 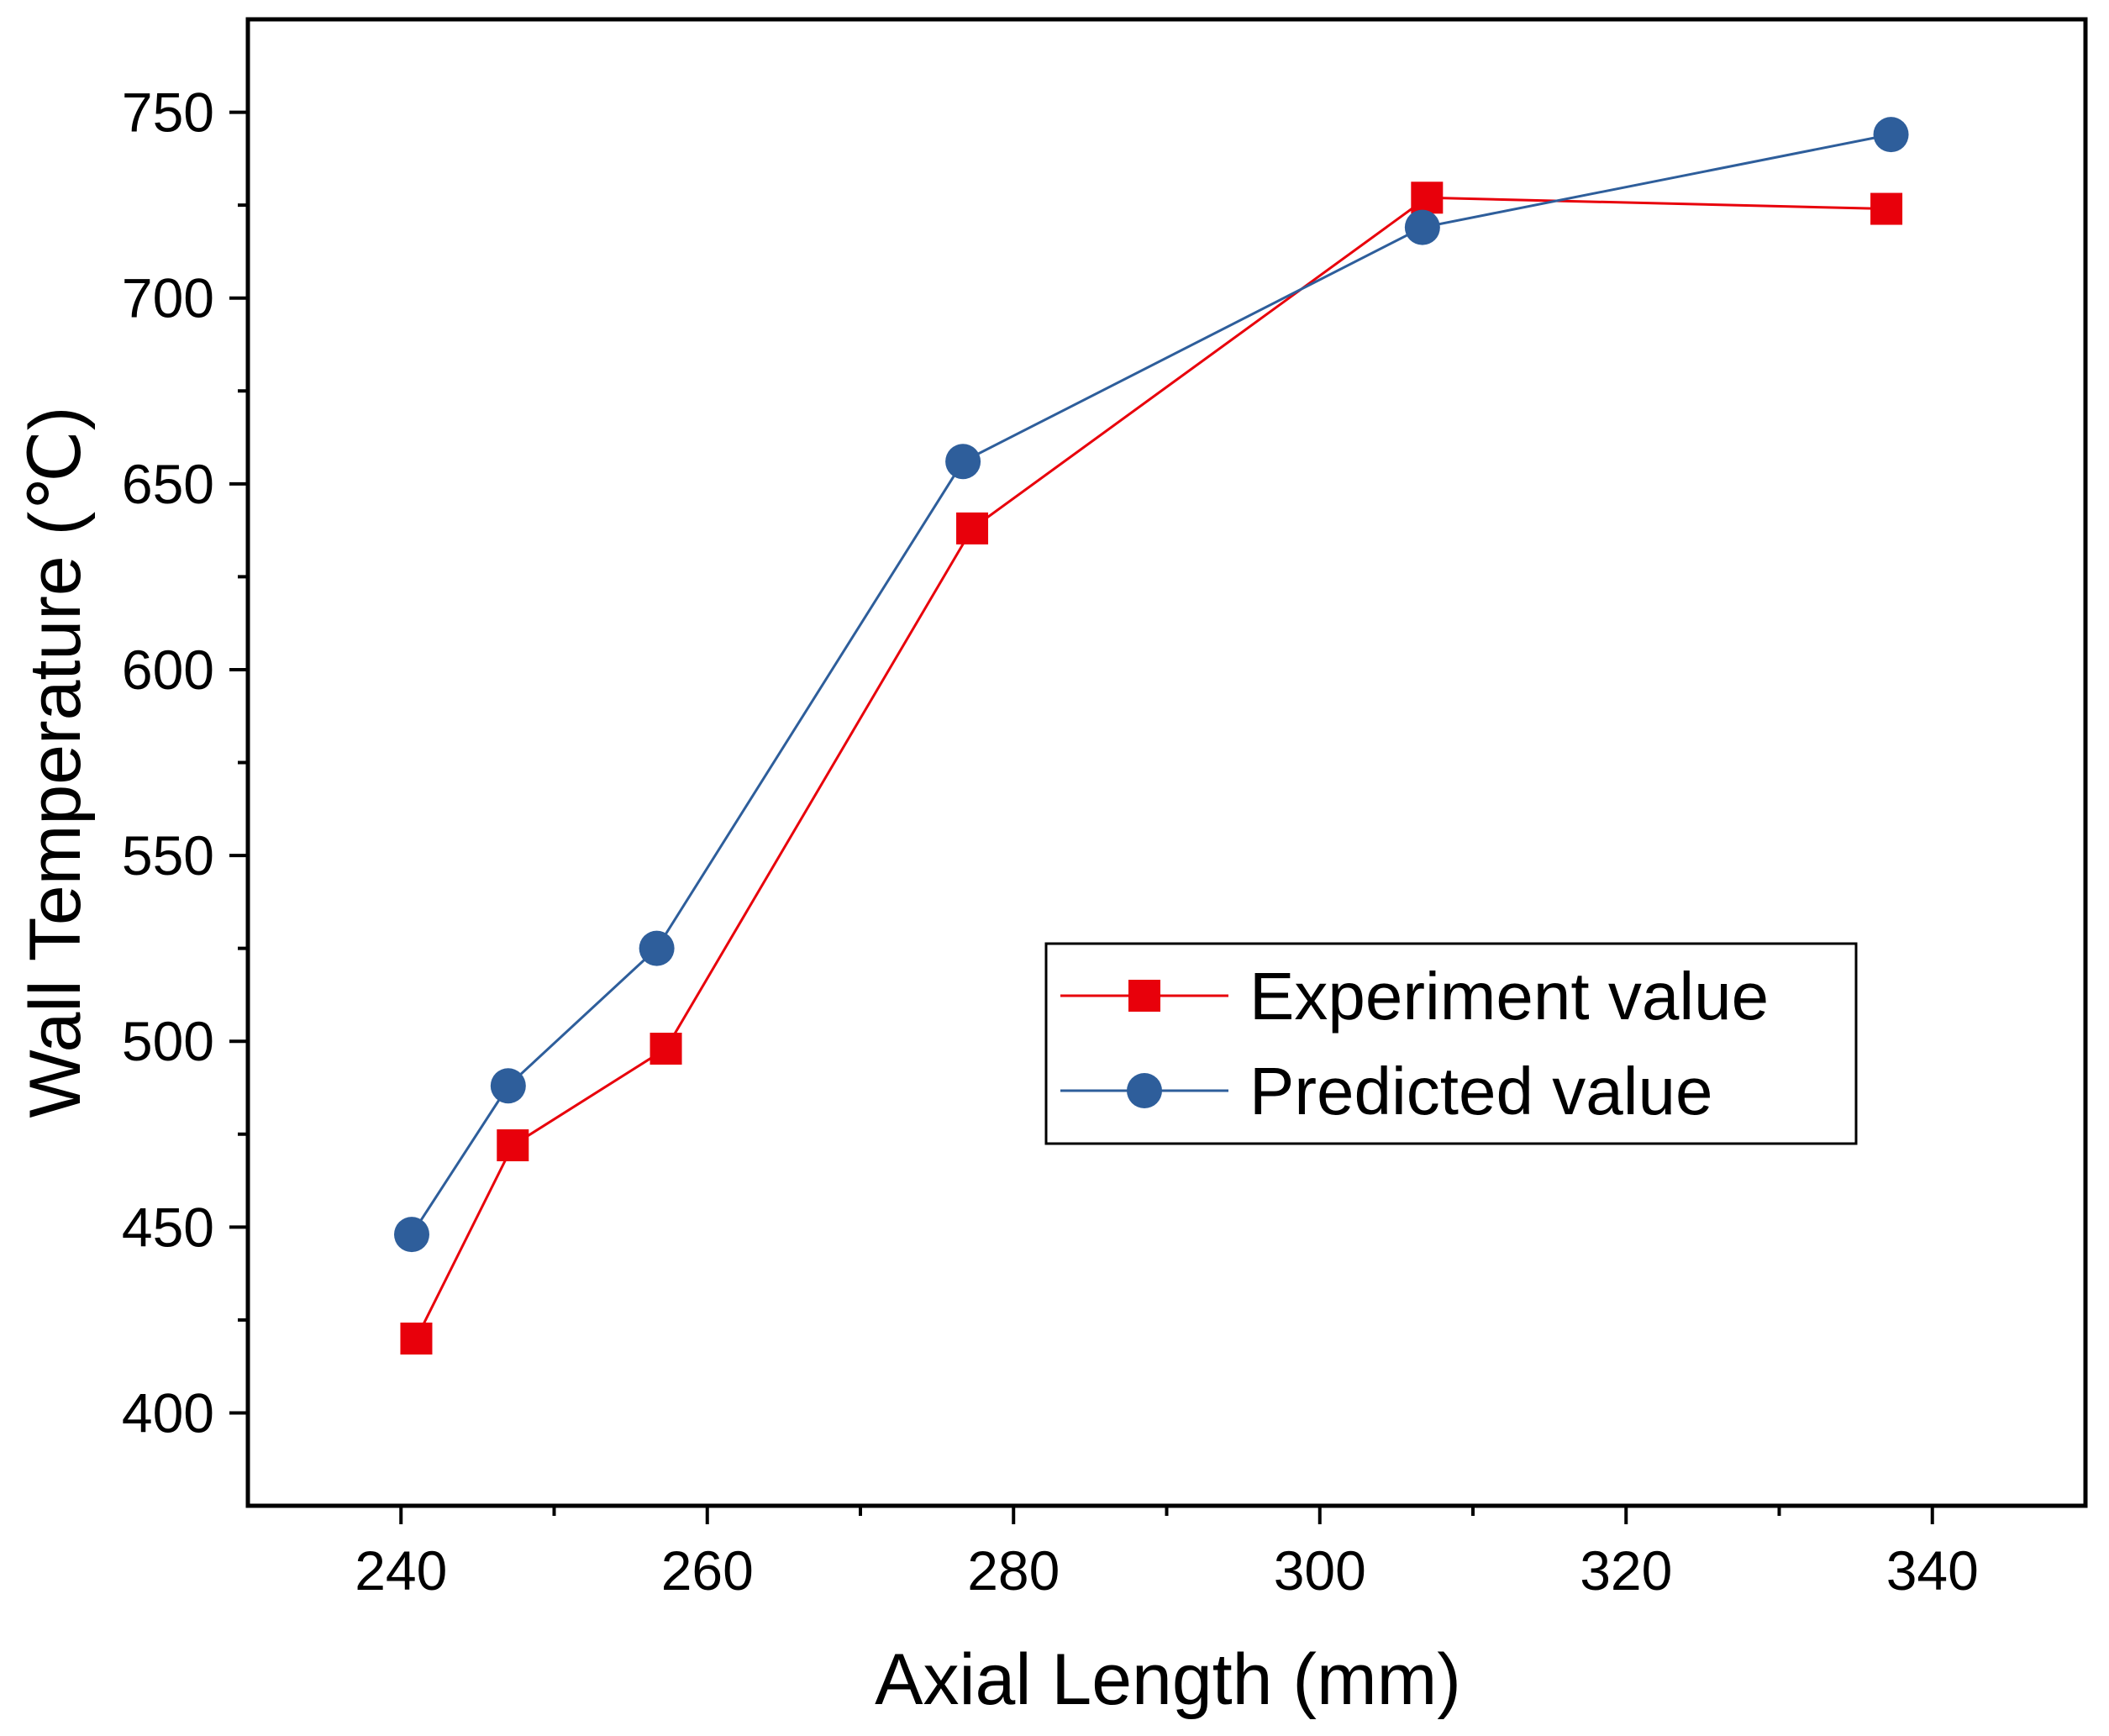 I want to click on y-tick-label: 650, so click(x=168, y=484).